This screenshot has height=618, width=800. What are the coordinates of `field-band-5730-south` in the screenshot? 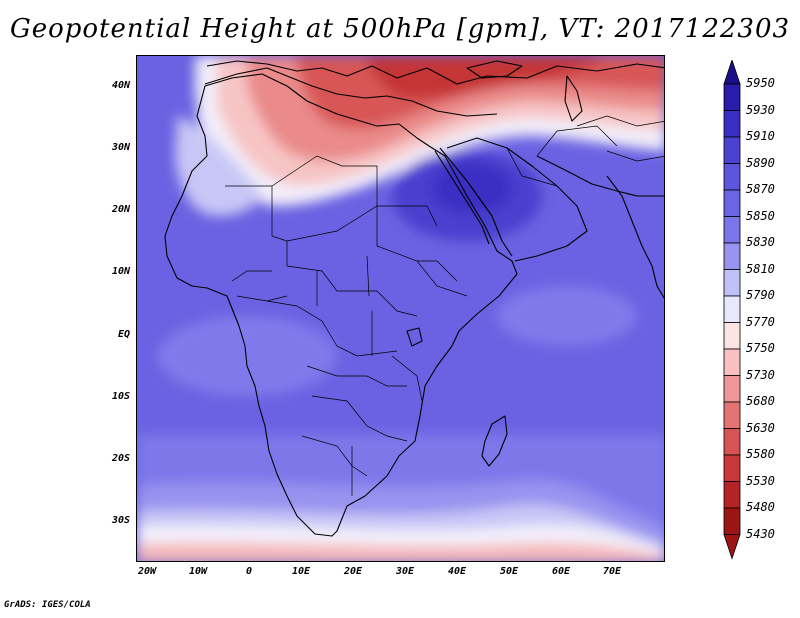 It's located at (400, 552).